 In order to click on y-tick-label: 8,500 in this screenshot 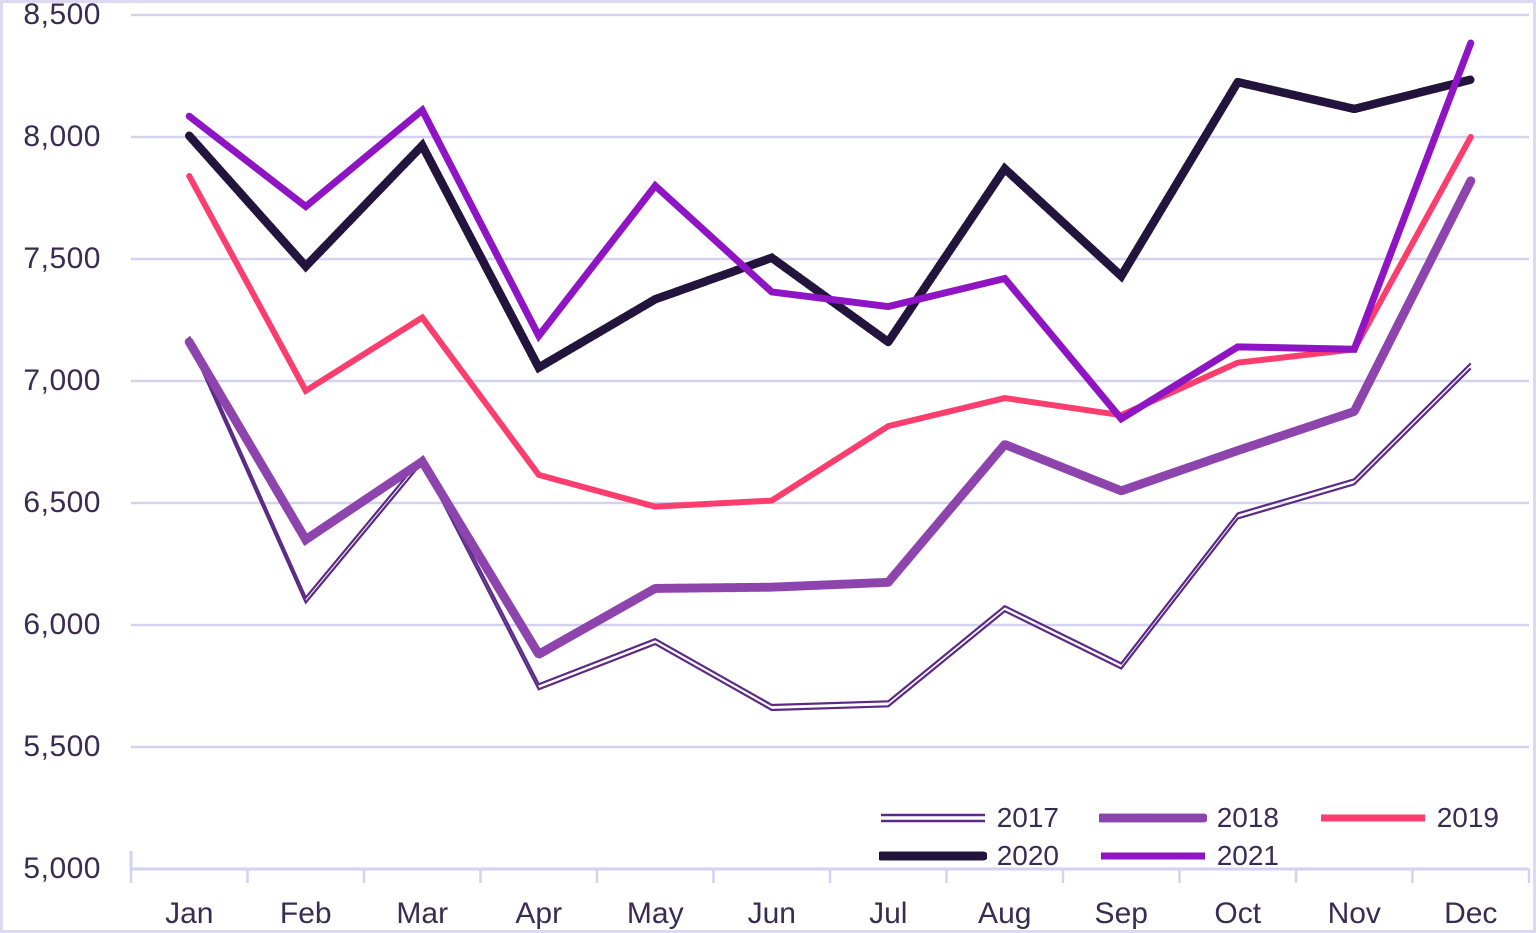, I will do `click(62, 15)`.